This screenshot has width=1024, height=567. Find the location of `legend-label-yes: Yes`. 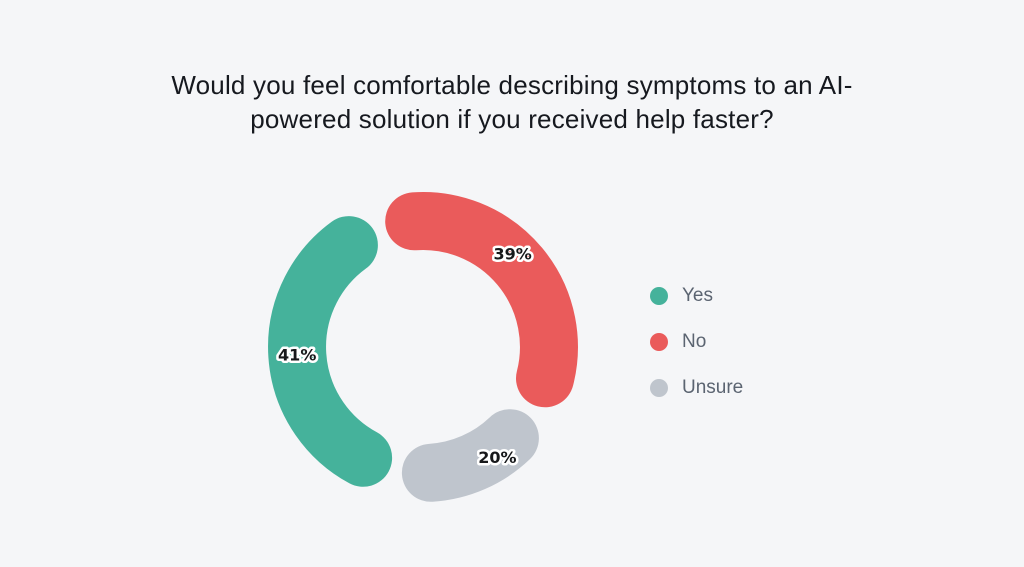

legend-label-yes: Yes is located at coordinates (697, 295).